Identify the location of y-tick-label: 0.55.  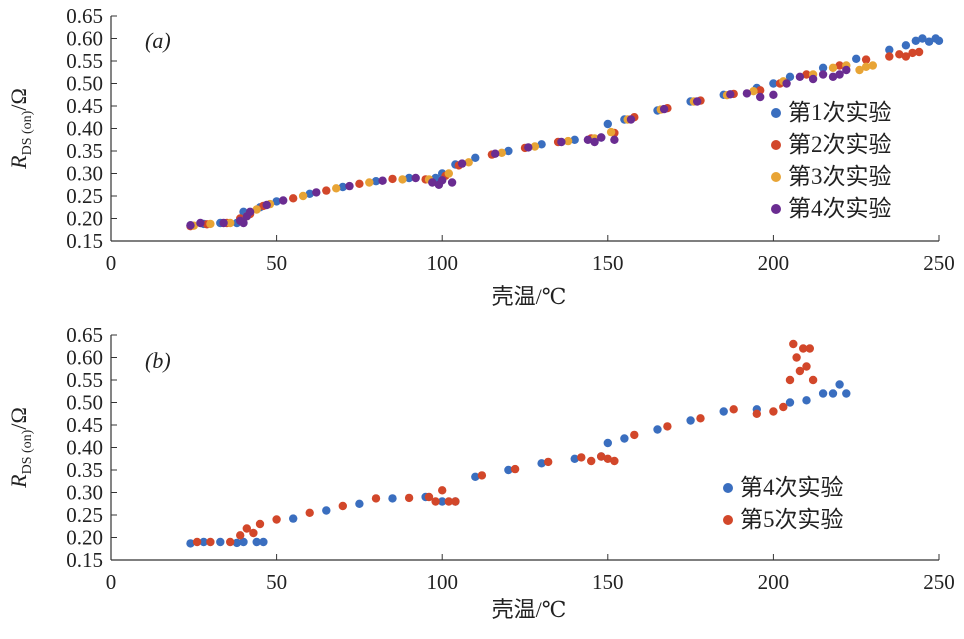
(84, 61).